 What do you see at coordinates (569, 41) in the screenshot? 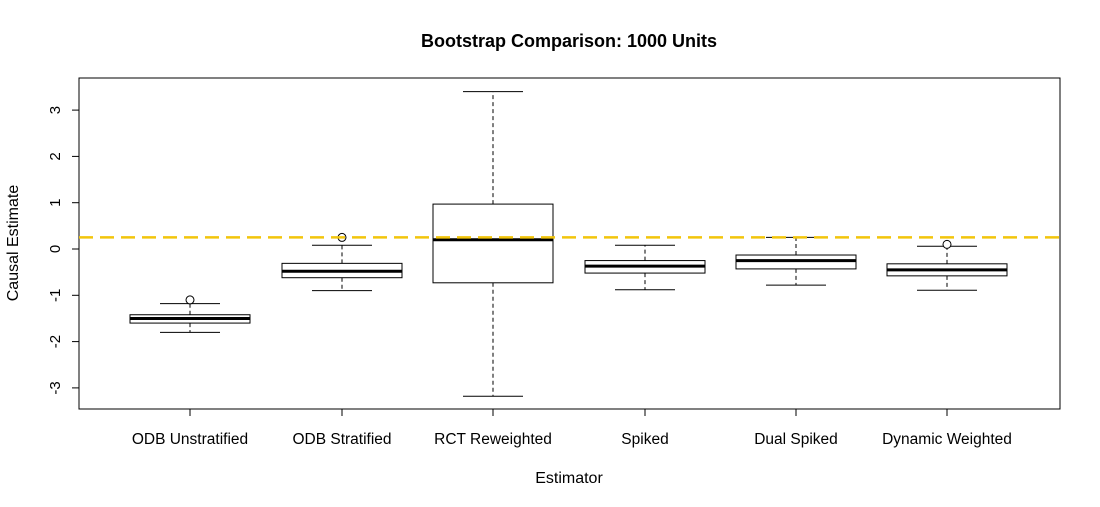
I see `chart-title: Bootstrap Comparison: 1000 Units` at bounding box center [569, 41].